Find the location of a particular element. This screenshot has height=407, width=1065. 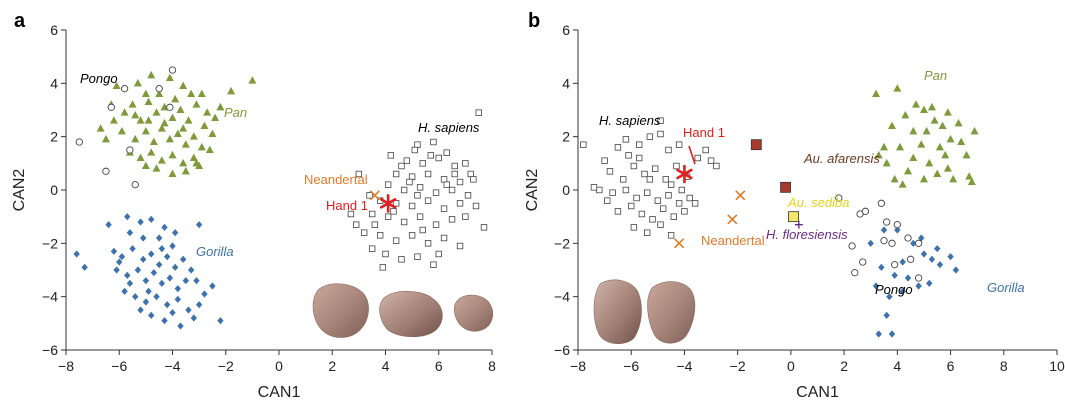

y-tick-label: −6 is located at coordinates (50, 350).